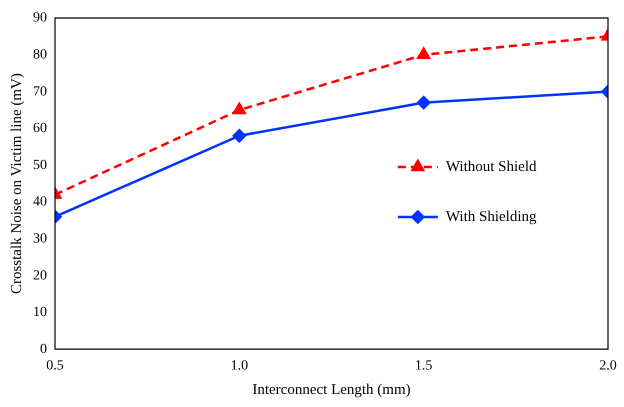  I want to click on x-tick-label: 0.5, so click(55, 366).